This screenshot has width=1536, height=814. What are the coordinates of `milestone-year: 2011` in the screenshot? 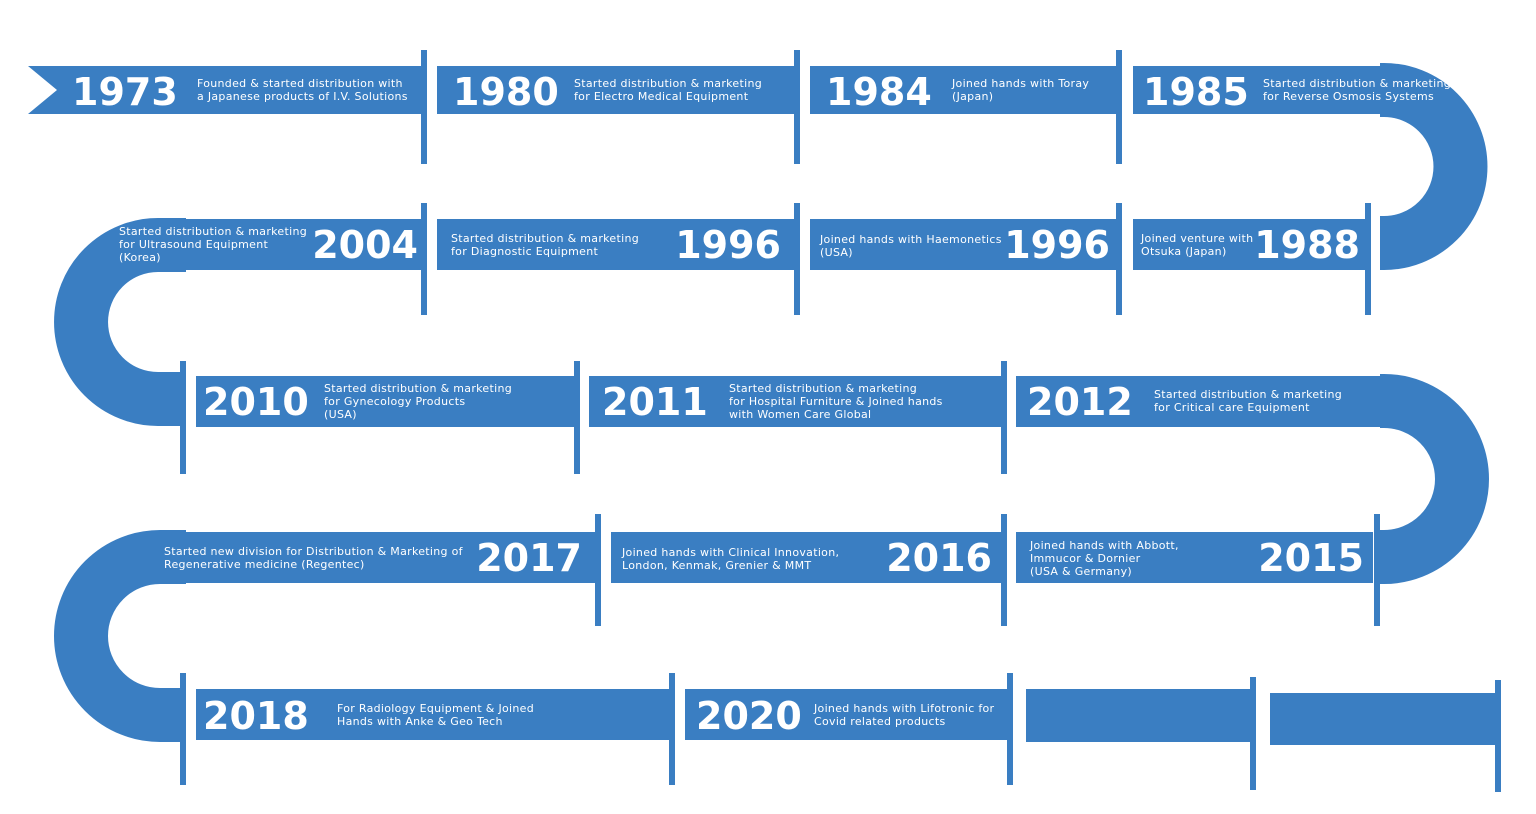 It's located at (655, 402).